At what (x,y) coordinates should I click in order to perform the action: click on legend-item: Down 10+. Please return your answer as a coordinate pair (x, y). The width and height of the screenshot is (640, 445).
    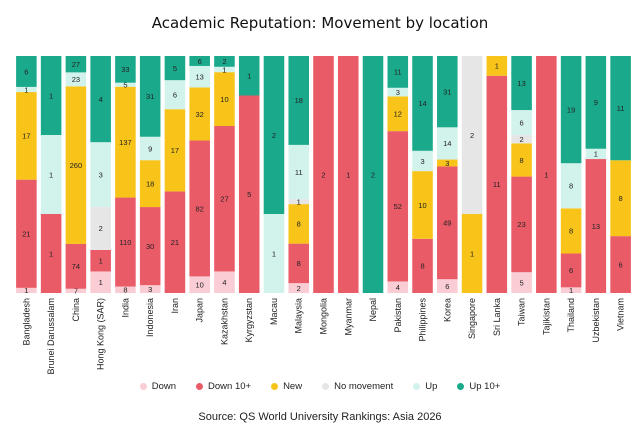
    Looking at the image, I should click on (223, 386).